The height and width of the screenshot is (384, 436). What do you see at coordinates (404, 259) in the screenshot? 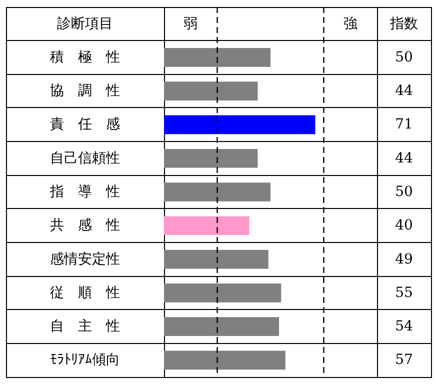
I see `data-label: 49` at bounding box center [404, 259].